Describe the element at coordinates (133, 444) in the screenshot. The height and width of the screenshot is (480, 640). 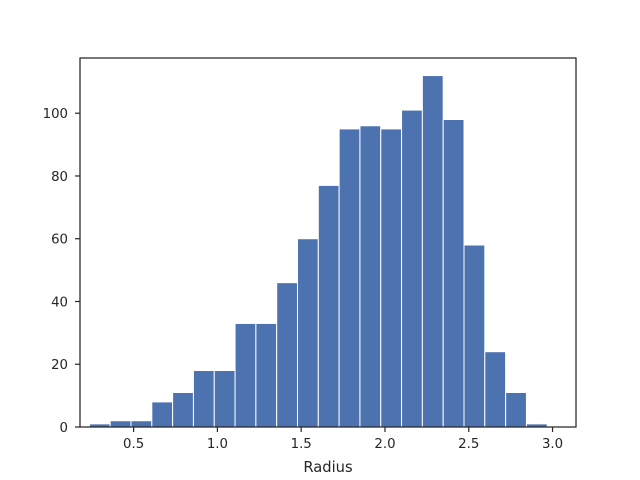
I see `x-tick-label: 0.5` at that location.